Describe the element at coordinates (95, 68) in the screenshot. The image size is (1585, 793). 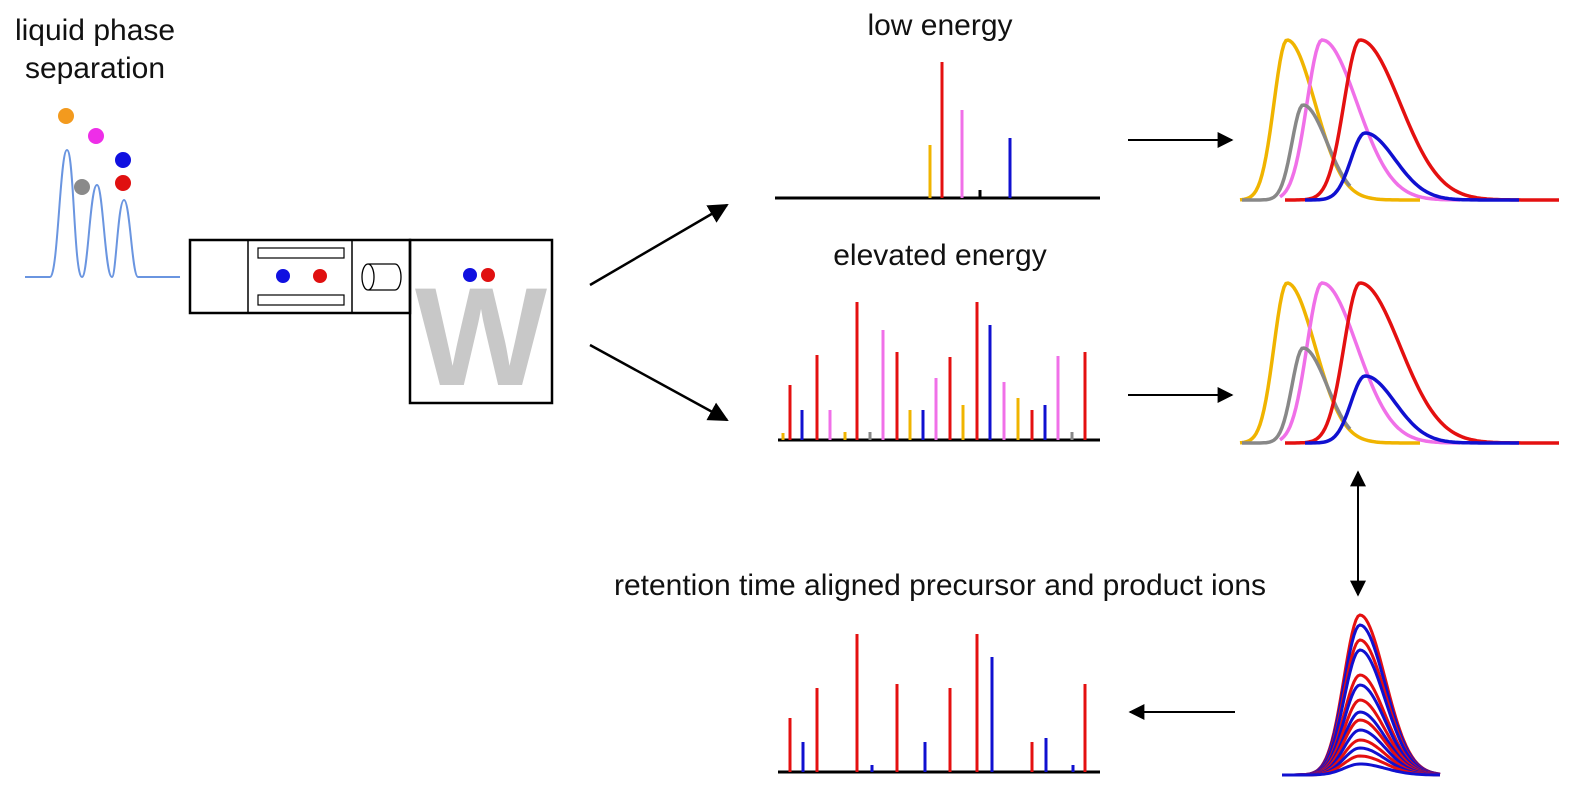
I see `separation-title-line2: separation` at that location.